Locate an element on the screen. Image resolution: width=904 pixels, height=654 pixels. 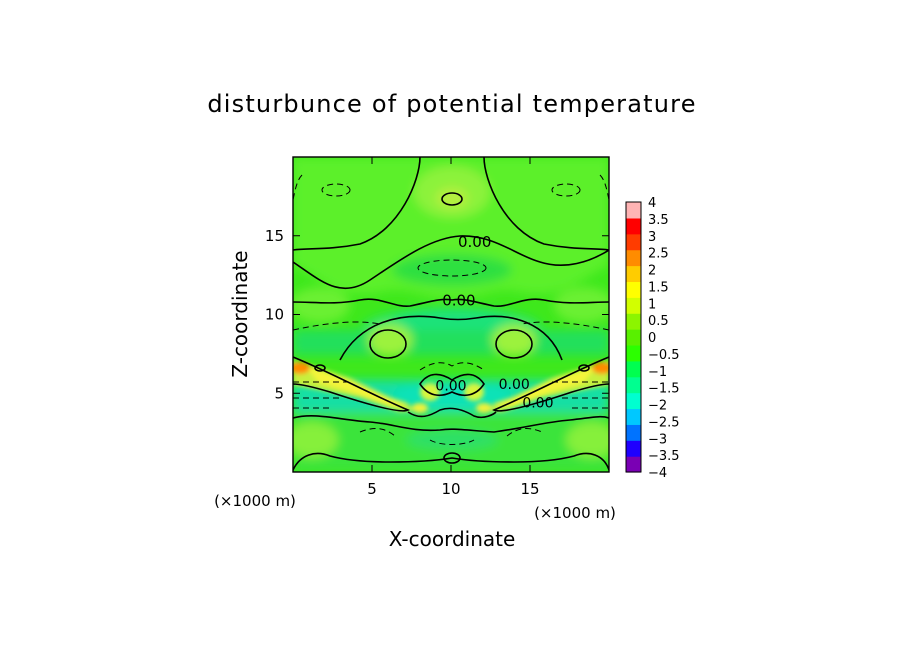
colorbar-tick-label: −3 is located at coordinates (657, 439).